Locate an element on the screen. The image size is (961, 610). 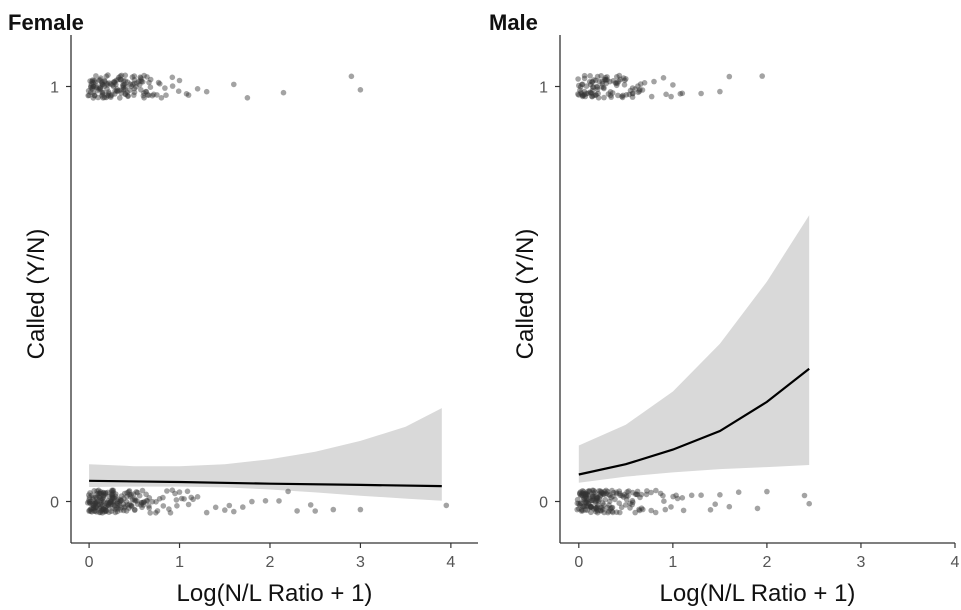
x-tick-label: 1 is located at coordinates (672, 562).